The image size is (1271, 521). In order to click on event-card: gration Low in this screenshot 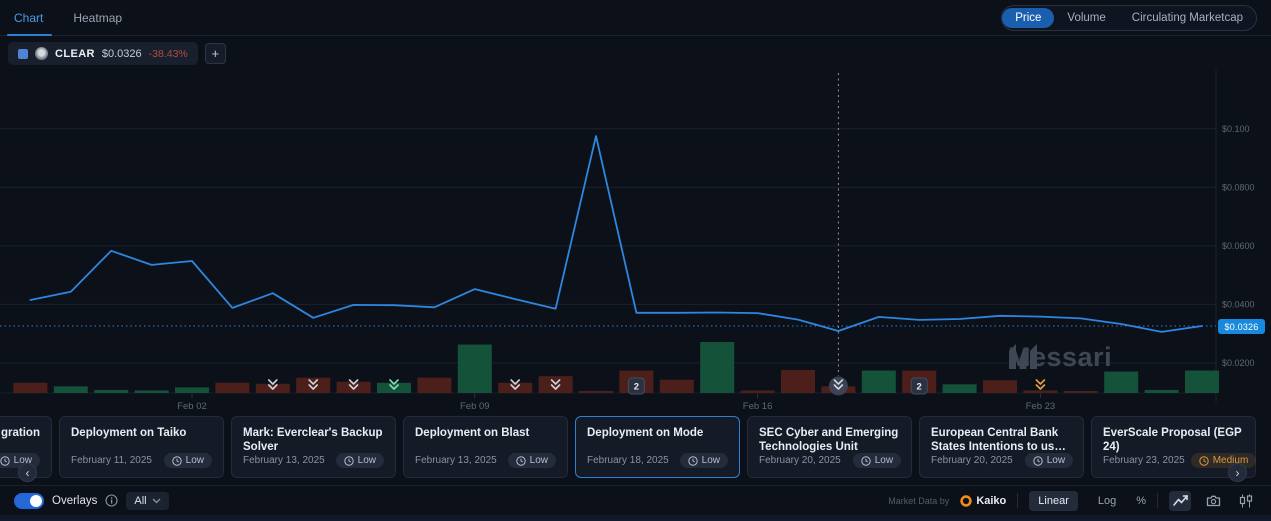, I will do `click(26, 447)`.